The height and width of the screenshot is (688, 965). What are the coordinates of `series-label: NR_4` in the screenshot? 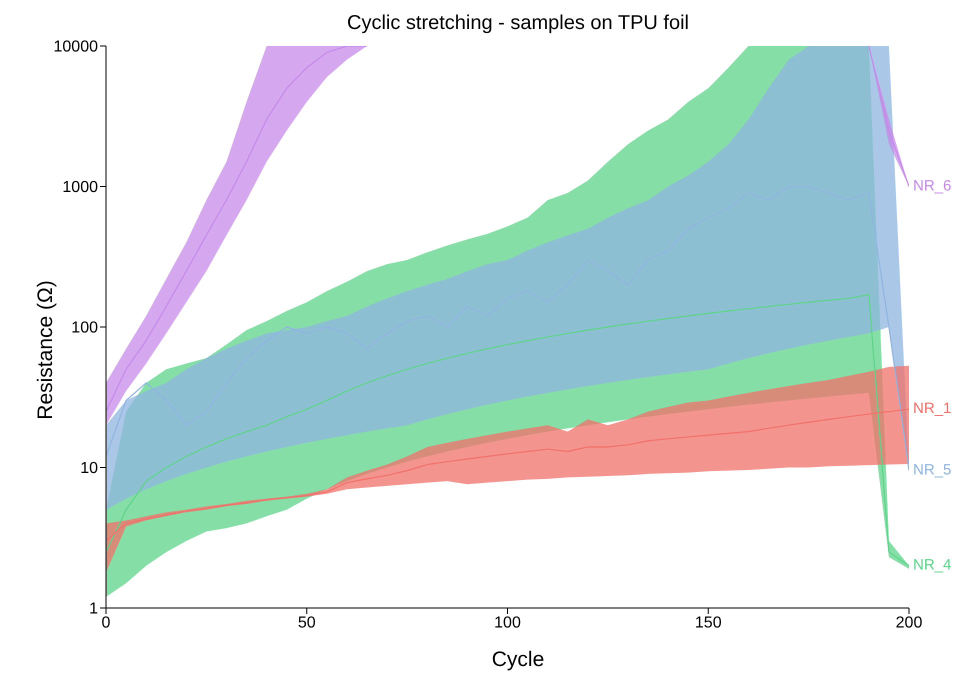 It's located at (932, 565).